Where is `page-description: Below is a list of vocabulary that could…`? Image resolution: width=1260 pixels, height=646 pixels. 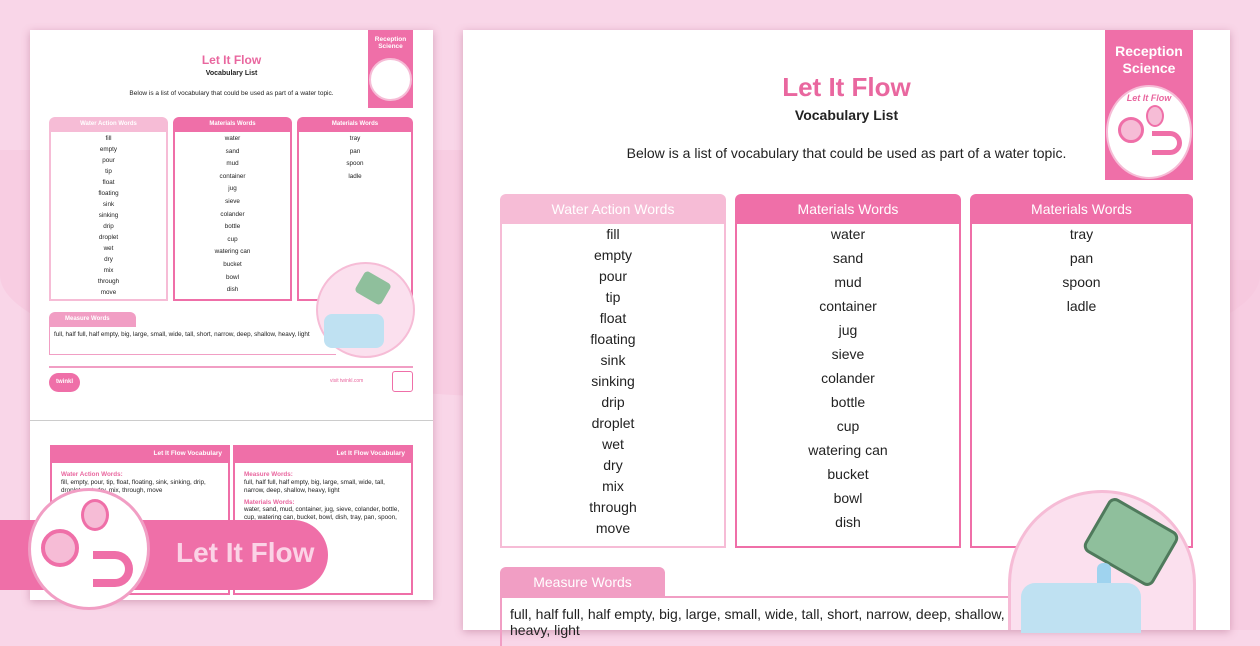 page-description: Below is a list of vocabulary that could… is located at coordinates (846, 153).